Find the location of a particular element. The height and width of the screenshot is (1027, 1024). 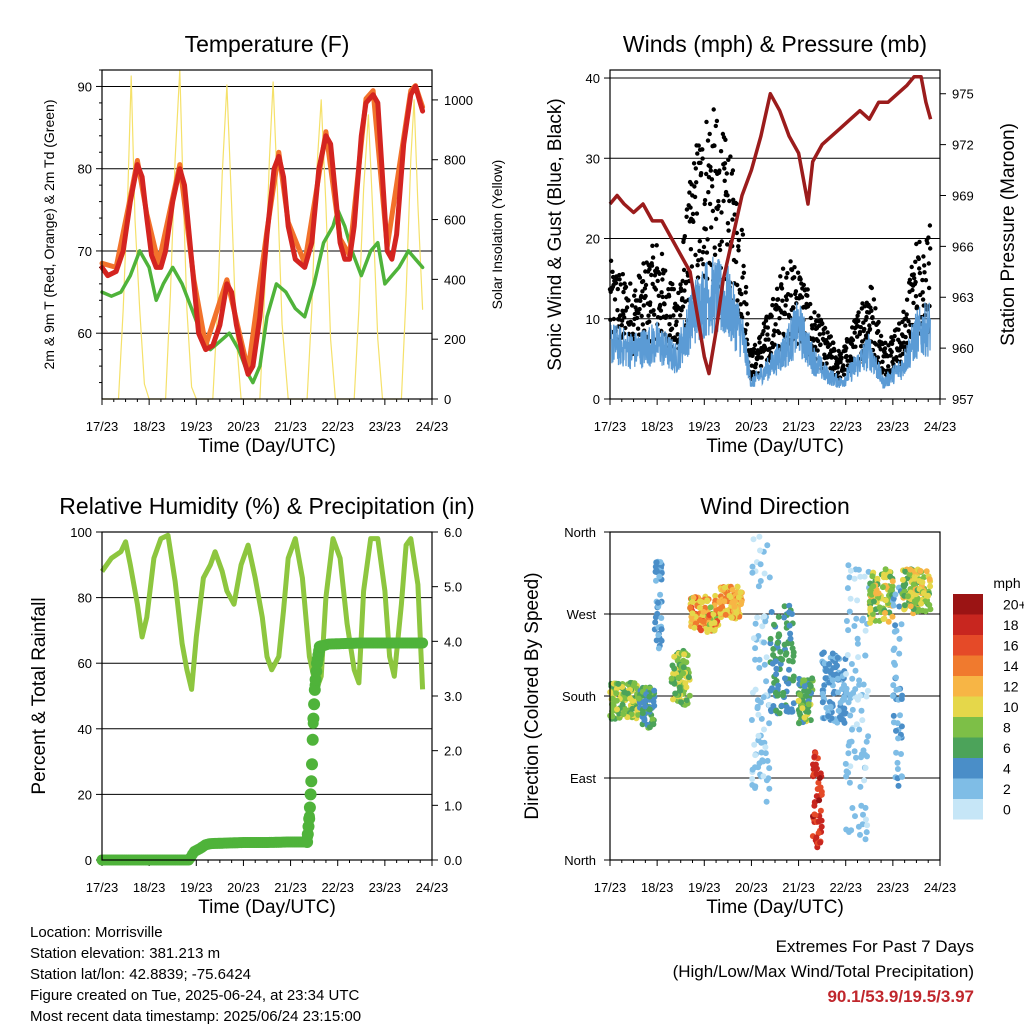

x-tick-label: 21/23 is located at coordinates (290, 426).